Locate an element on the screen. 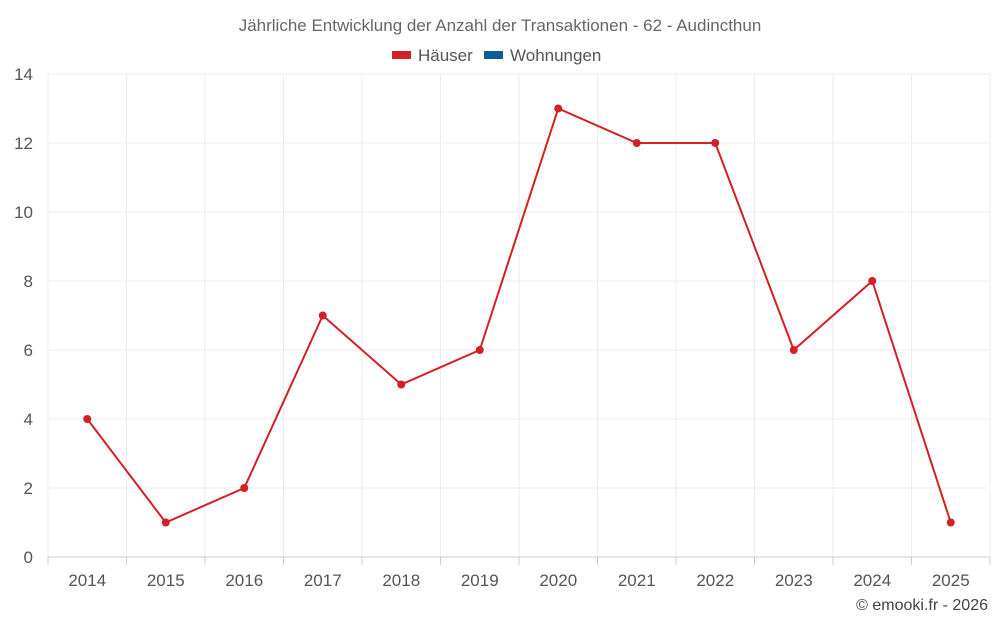 The height and width of the screenshot is (625, 1000). axes is located at coordinates (519, 560).